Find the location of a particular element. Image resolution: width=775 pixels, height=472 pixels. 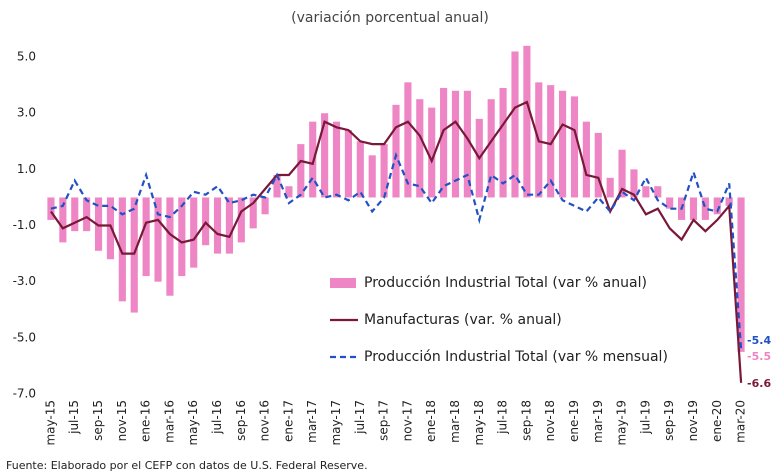

chart-title: (variación porcentual anual) is located at coordinates (390, 18).